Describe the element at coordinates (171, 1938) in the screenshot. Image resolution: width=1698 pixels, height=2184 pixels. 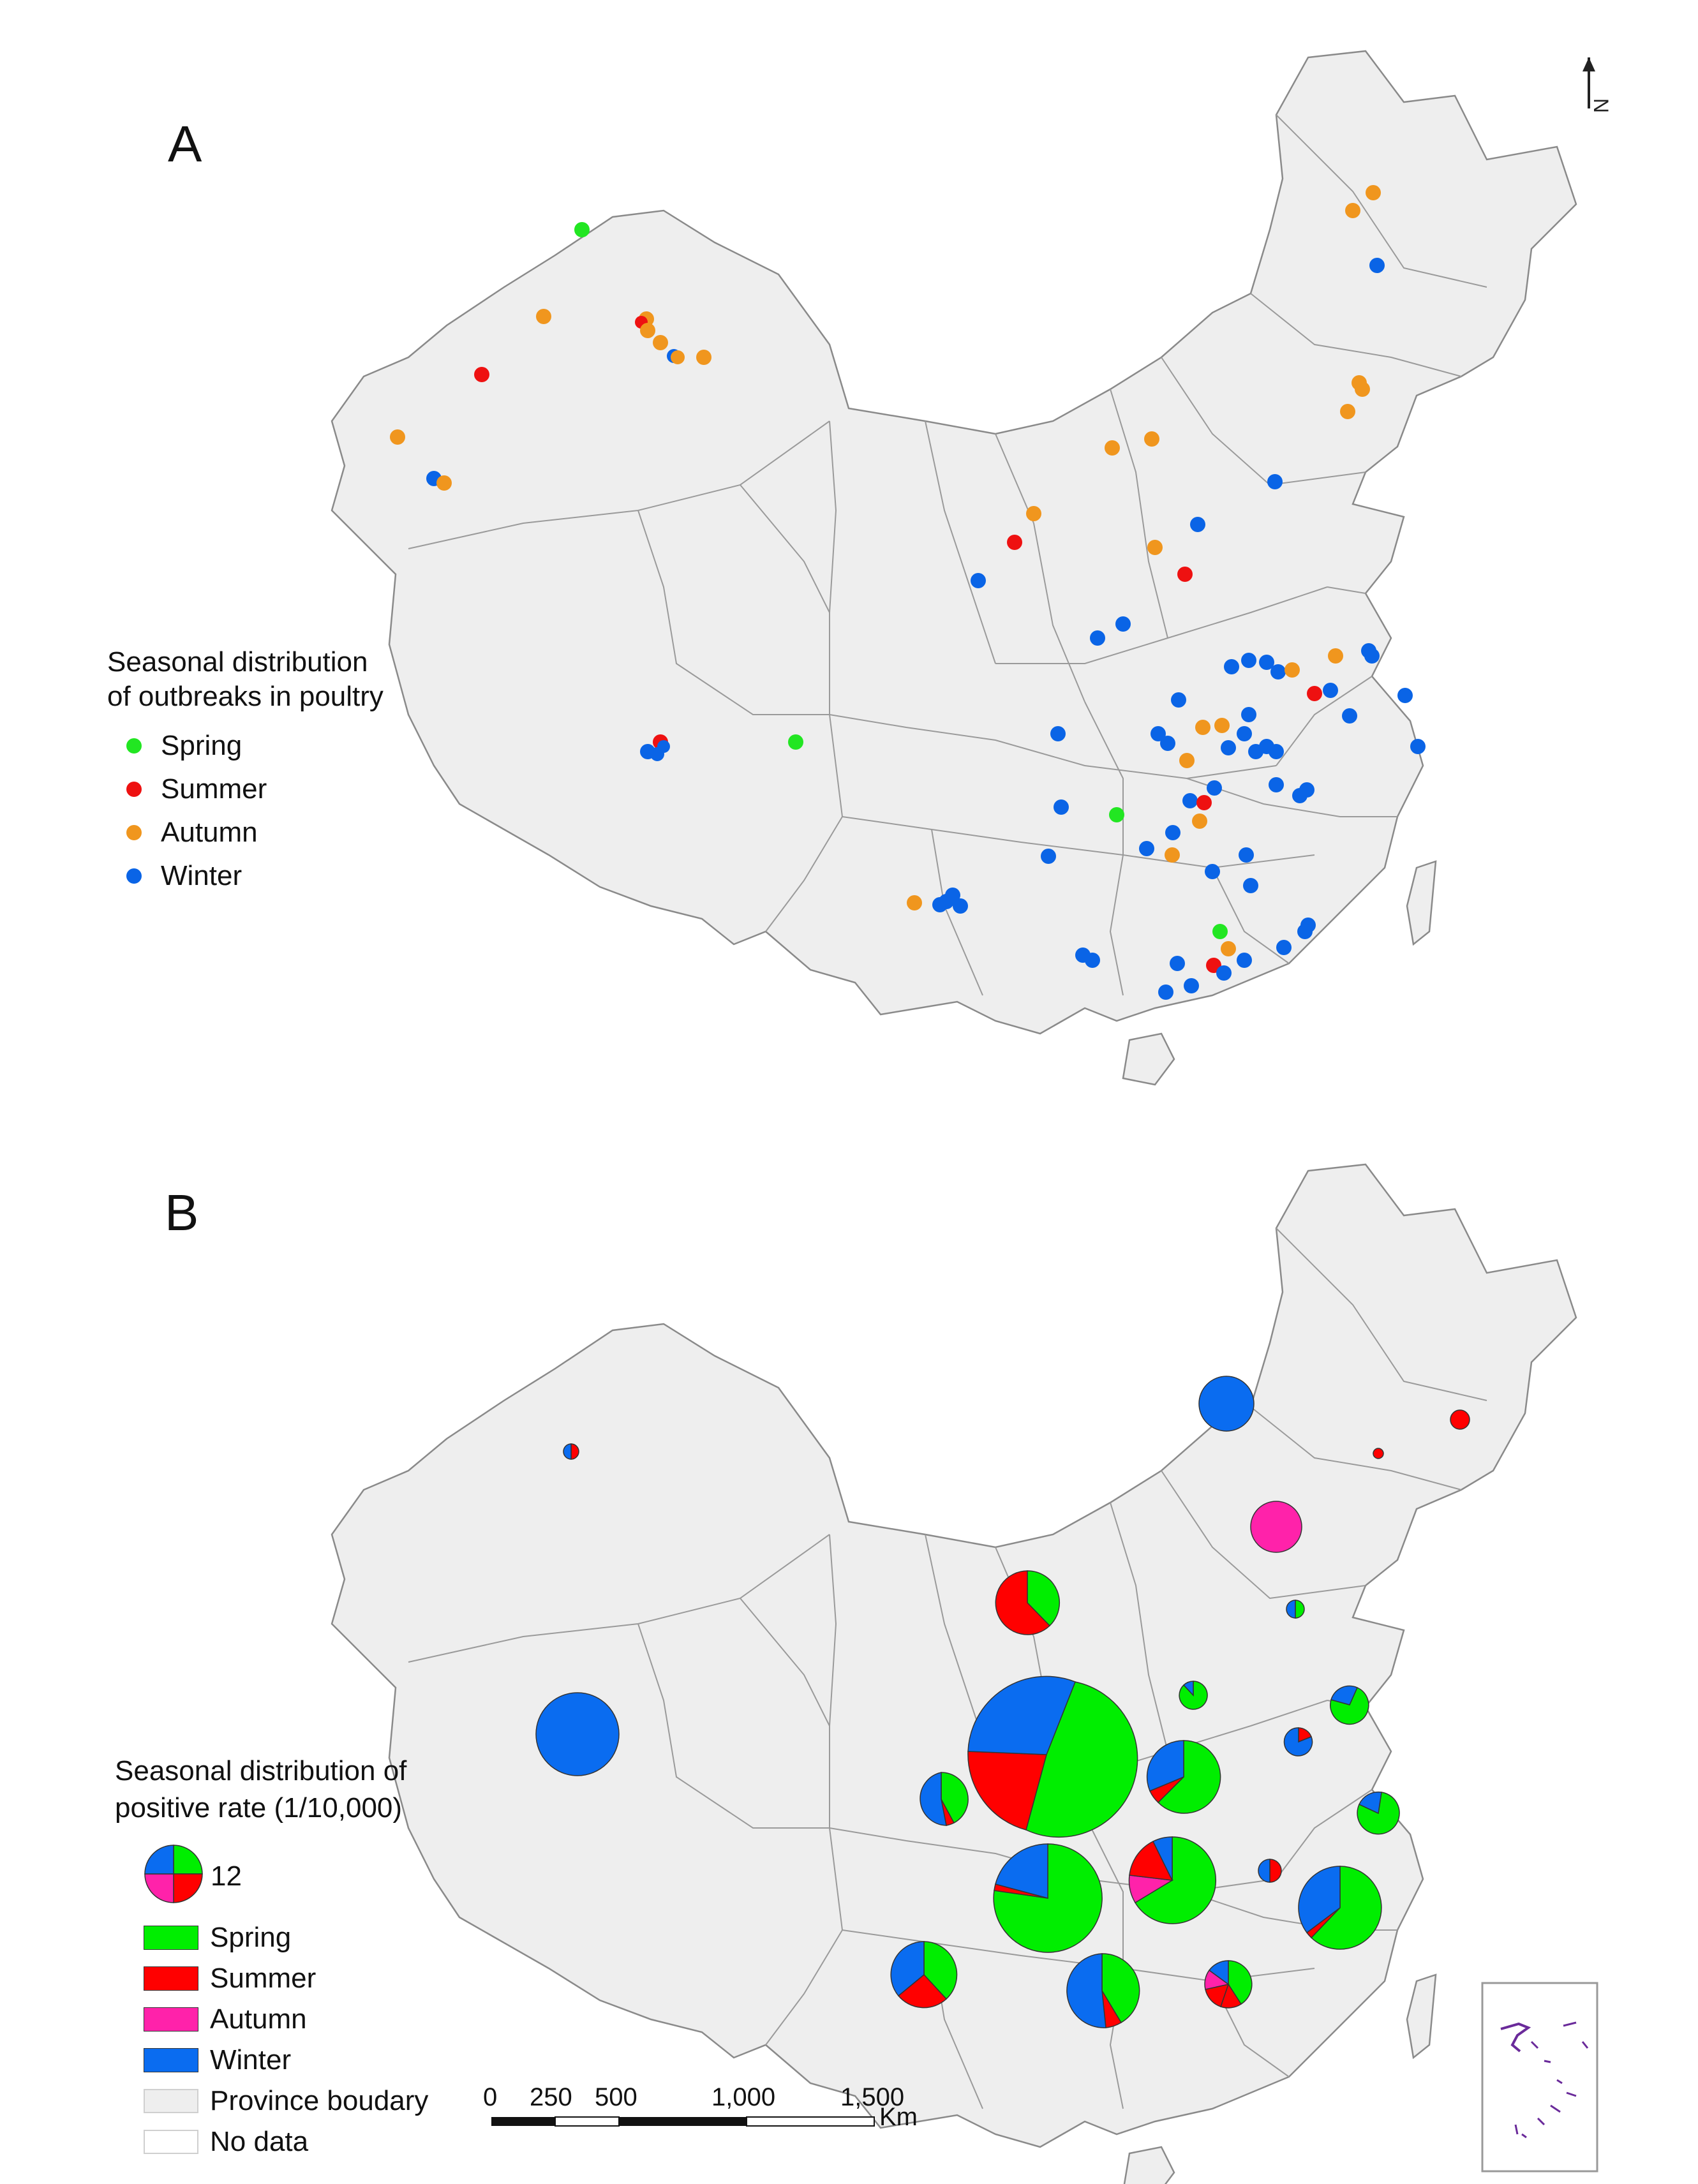
I see `spring-swatch-icon` at that location.